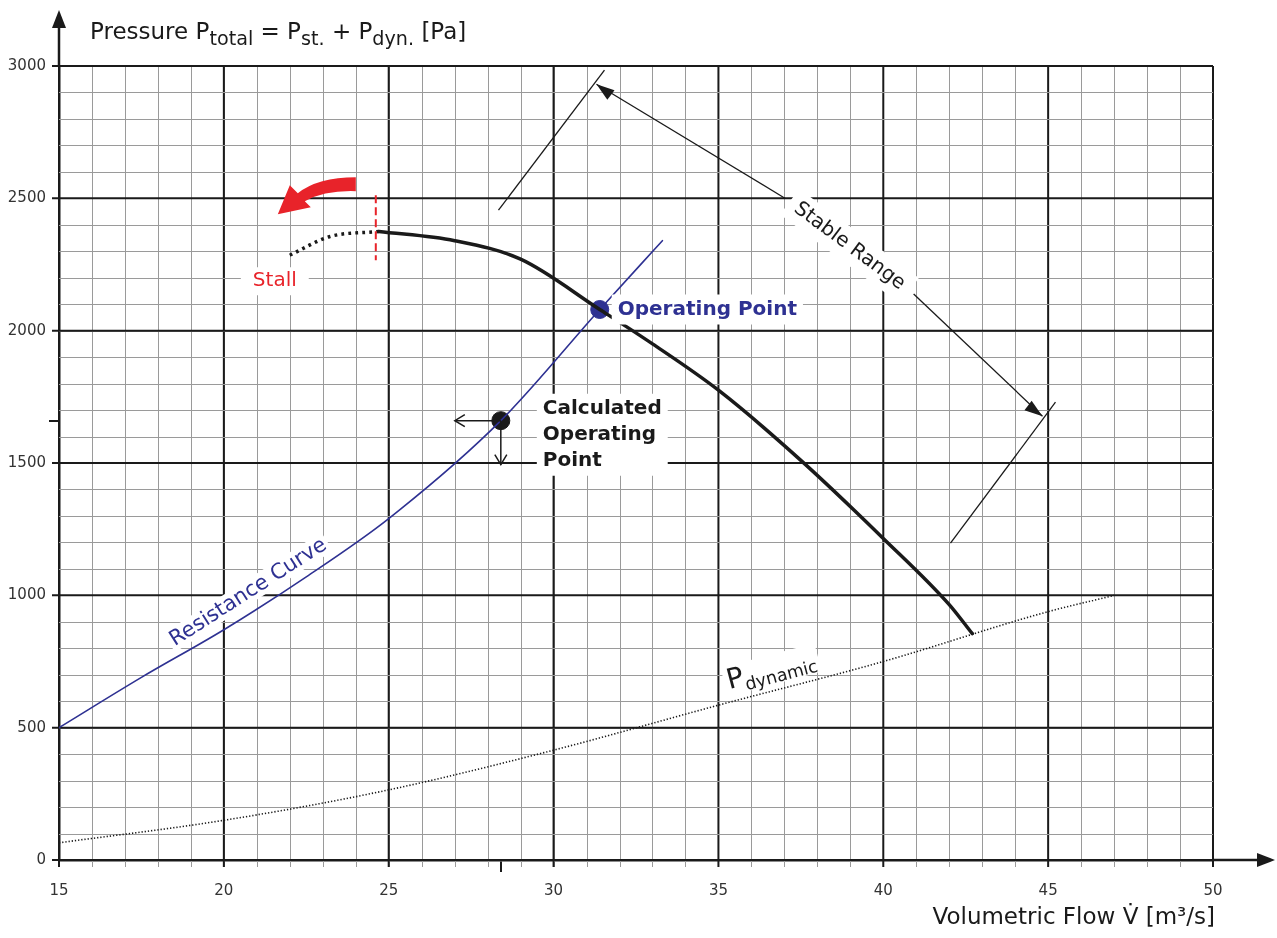  What do you see at coordinates (26, 197) in the screenshot?
I see `y-tick-label: 2500` at bounding box center [26, 197].